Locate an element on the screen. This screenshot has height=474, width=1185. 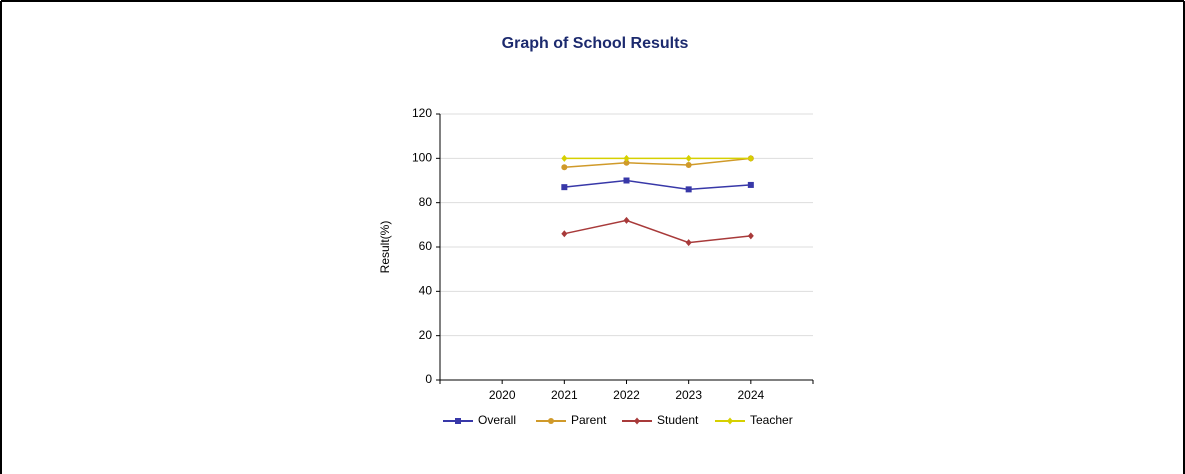
y-tick-label: 120 is located at coordinates (422, 113).